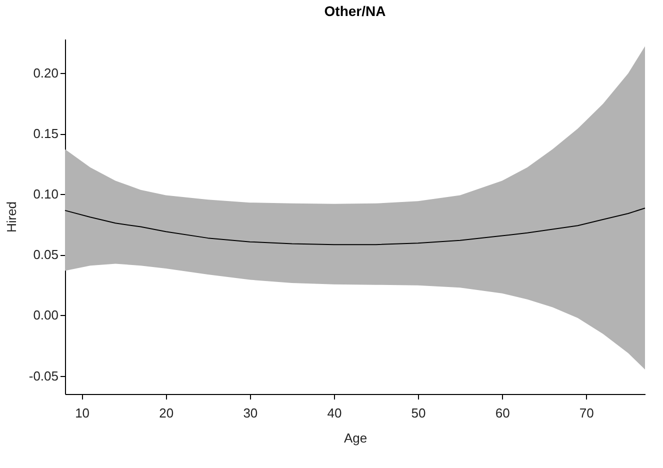 The height and width of the screenshot is (468, 663). What do you see at coordinates (45, 194) in the screenshot?
I see `y-tick-label: 0.10` at bounding box center [45, 194].